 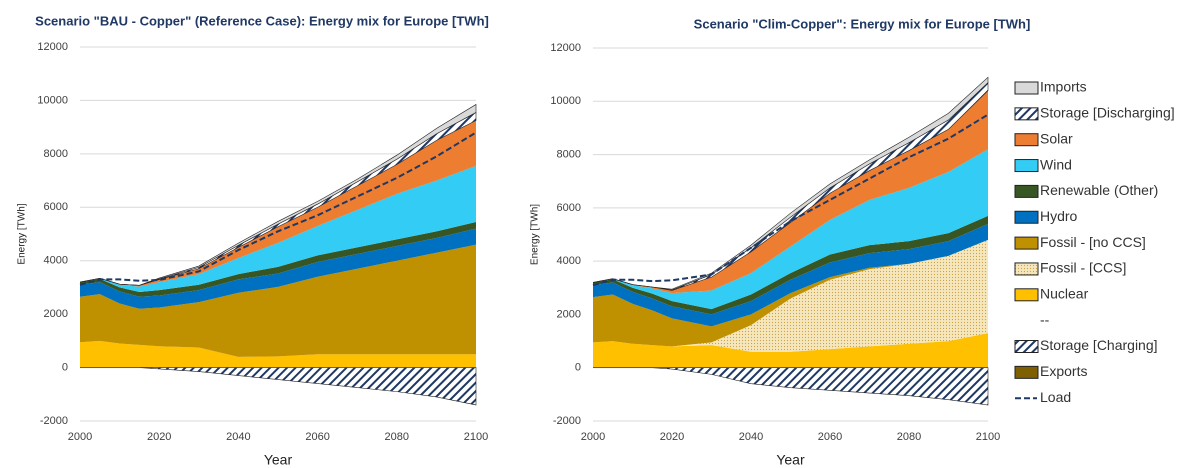 What do you see at coordinates (1064, 294) in the screenshot?
I see `legend-label: Nuclear` at bounding box center [1064, 294].